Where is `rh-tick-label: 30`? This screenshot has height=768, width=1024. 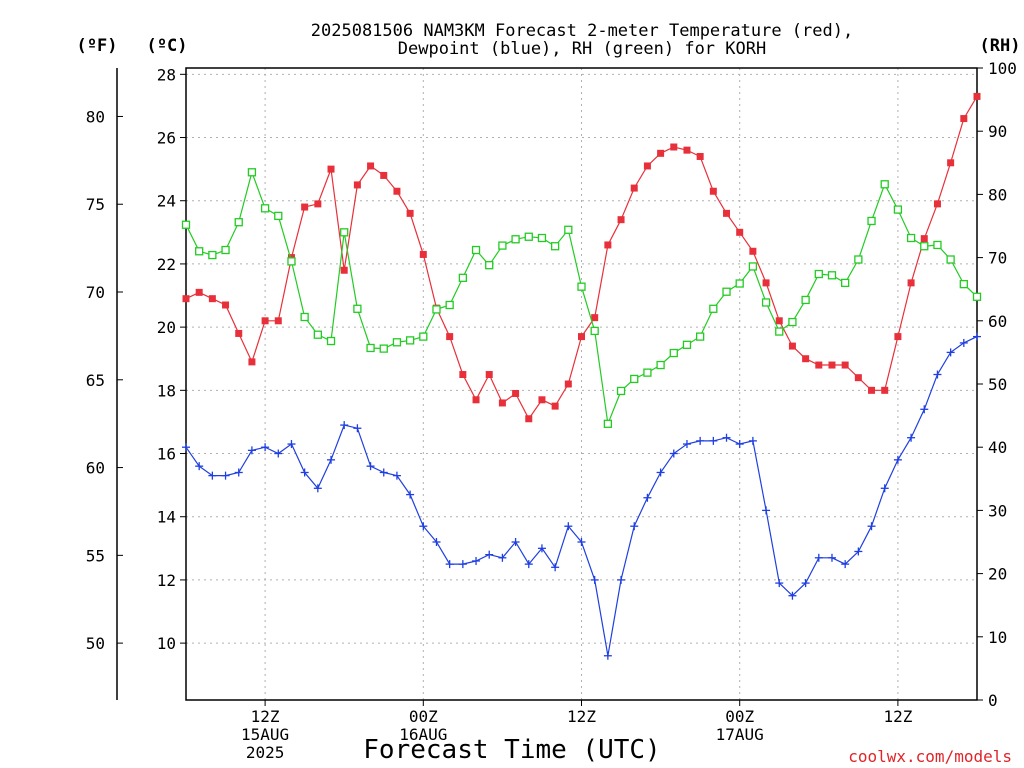 rh-tick-label: 30 is located at coordinates (997, 510).